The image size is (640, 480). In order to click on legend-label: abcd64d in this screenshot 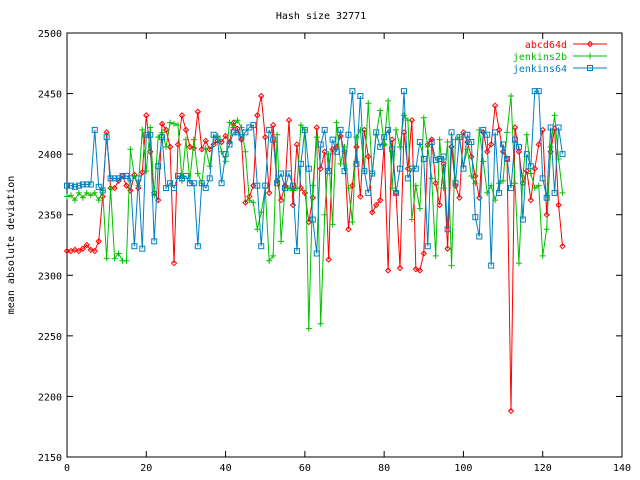, I will do `click(546, 45)`.